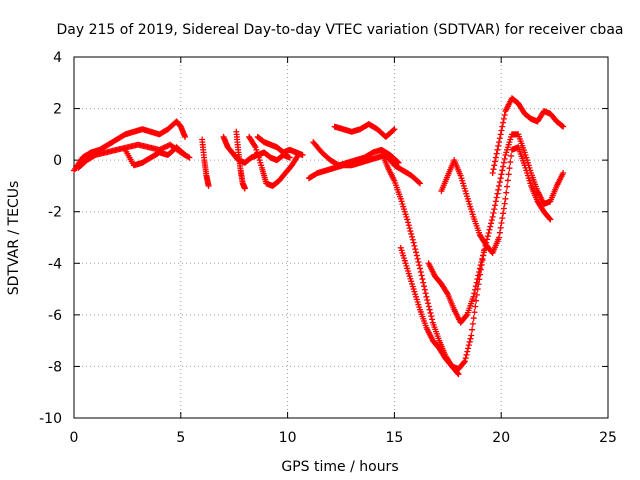 This screenshot has height=480, width=640. Describe the element at coordinates (180, 438) in the screenshot. I see `x-tick-label: 5` at that location.